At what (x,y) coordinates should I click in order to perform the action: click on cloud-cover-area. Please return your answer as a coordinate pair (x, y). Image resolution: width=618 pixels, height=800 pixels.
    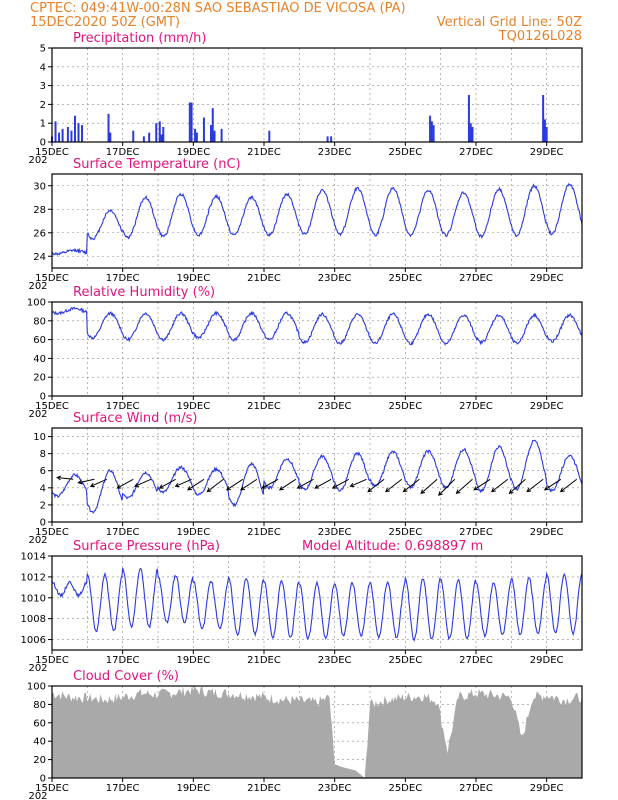
    Looking at the image, I should click on (317, 732).